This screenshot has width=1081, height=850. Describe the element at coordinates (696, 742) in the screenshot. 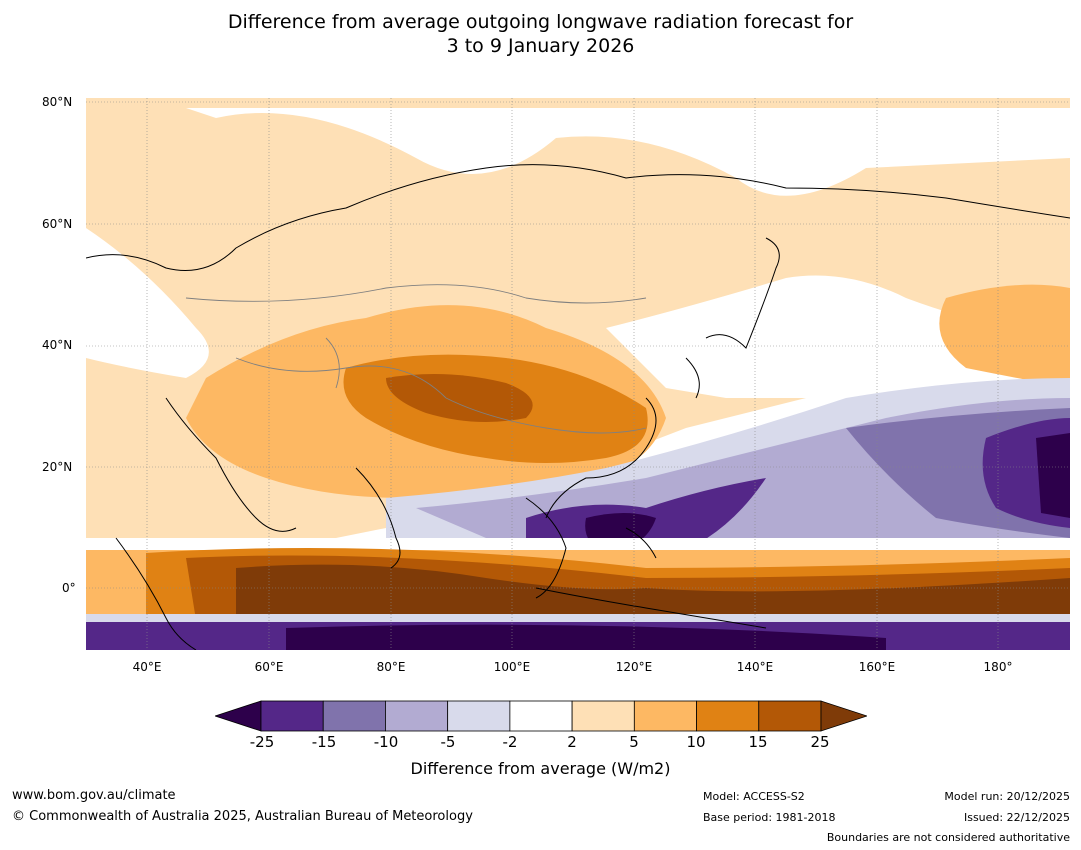

I see `colorbar-tick: 10` at that location.